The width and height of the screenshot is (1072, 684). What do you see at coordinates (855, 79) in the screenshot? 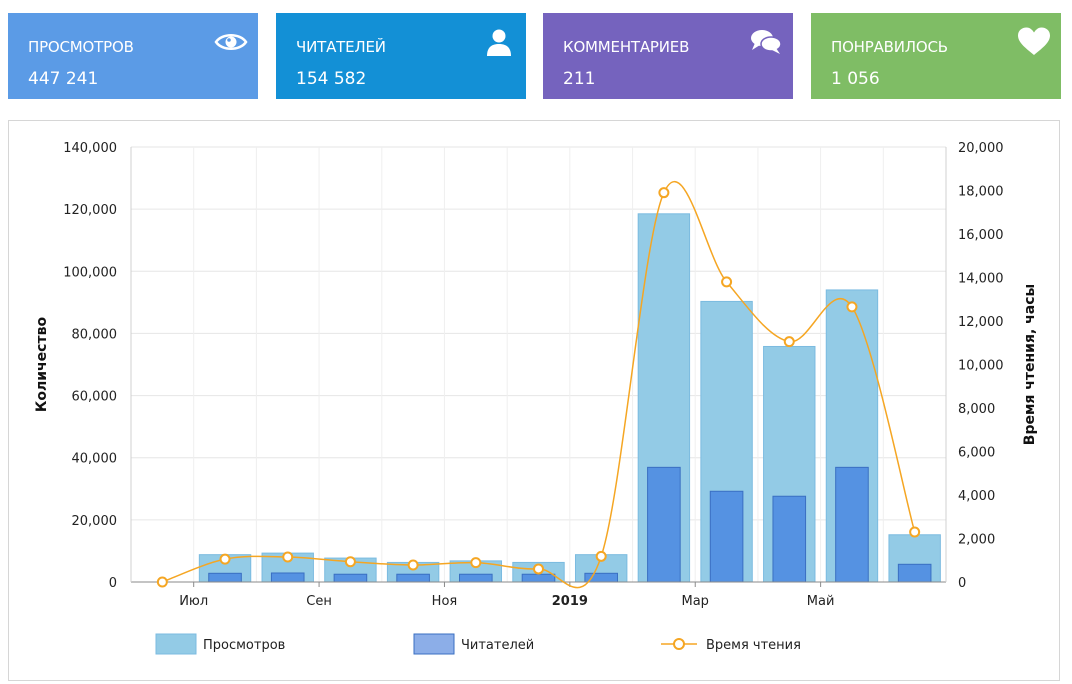
I see `stat-value: 1 056` at bounding box center [855, 79].